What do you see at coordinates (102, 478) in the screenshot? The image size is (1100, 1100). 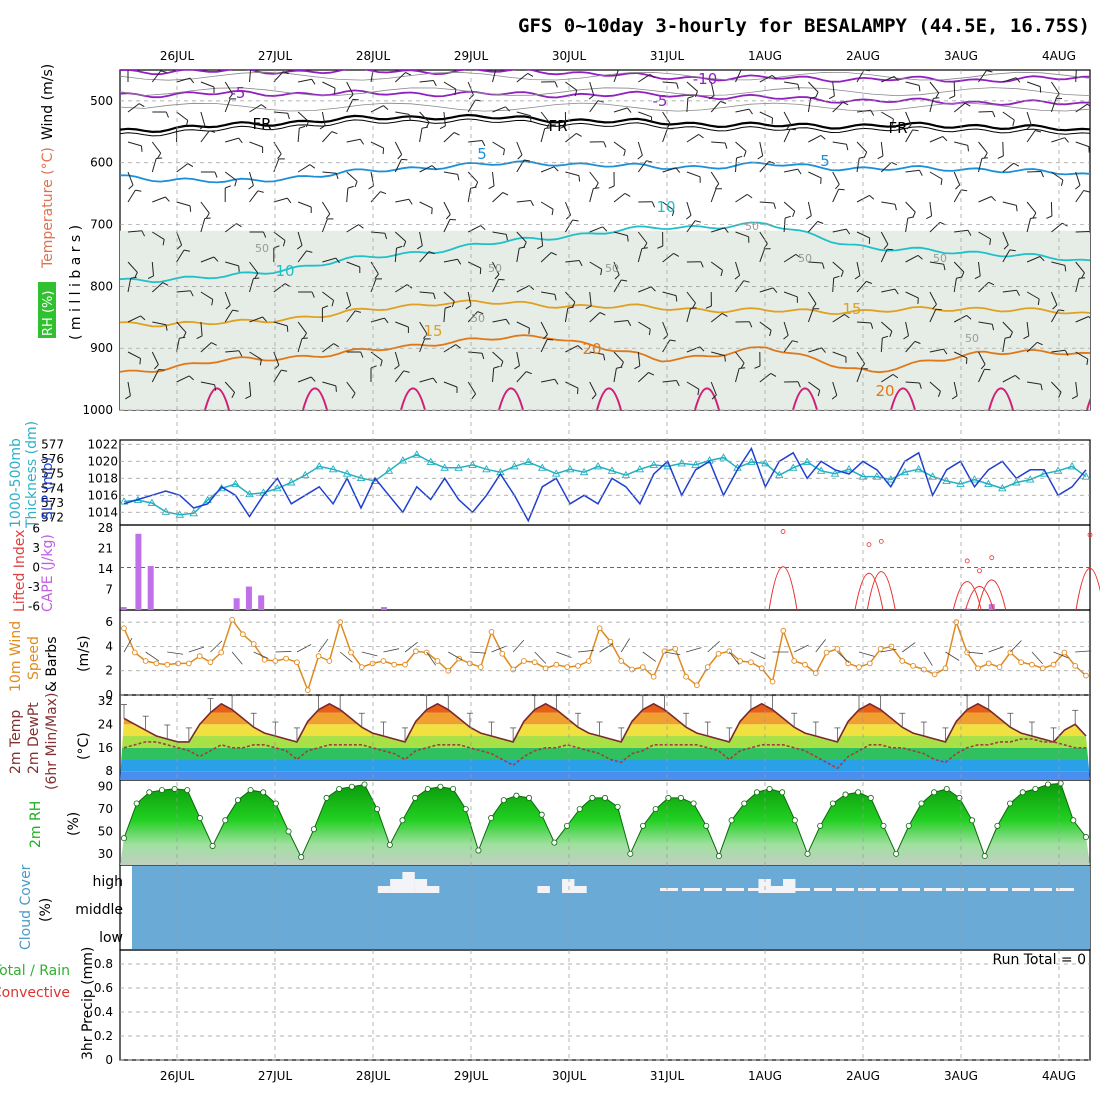 I see `slp-tick: 1018` at bounding box center [102, 478].